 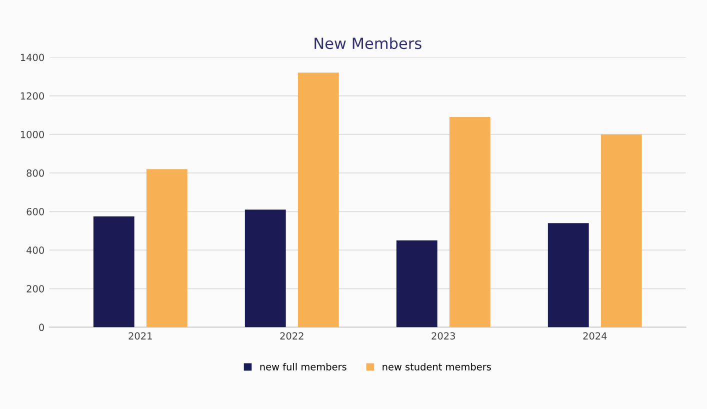 I want to click on y-tick-label: 400, so click(x=35, y=250).